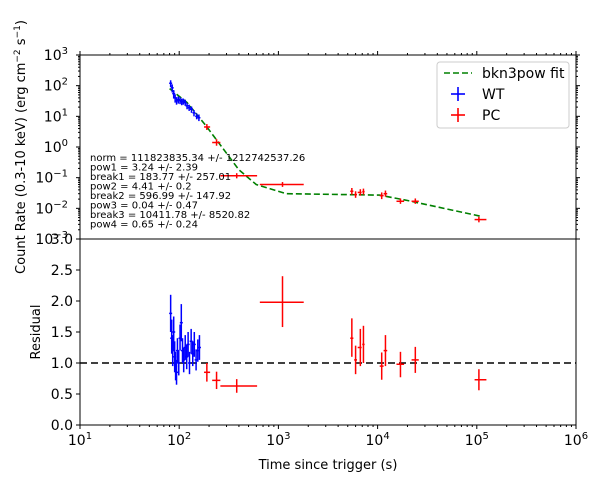 The height and width of the screenshot is (482, 598). I want to click on x-tick-label: 10⁶, so click(576, 440).